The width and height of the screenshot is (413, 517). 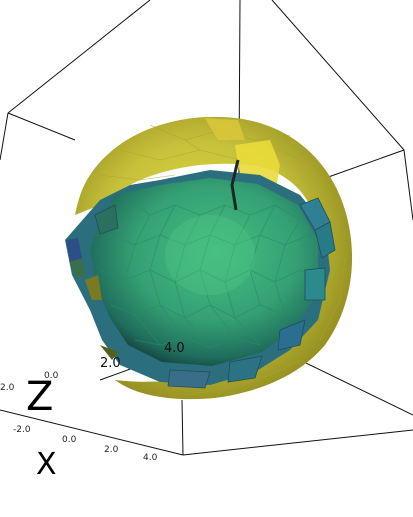 What do you see at coordinates (111, 450) in the screenshot?
I see `tick-bottom-2: 2.0` at bounding box center [111, 450].